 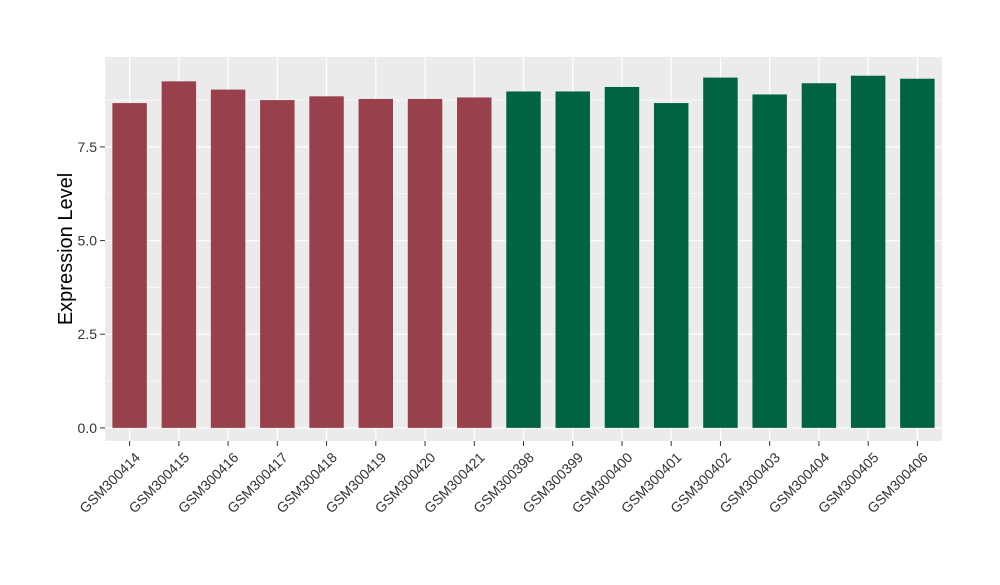 I want to click on bar-GSM300417, so click(x=277, y=264).